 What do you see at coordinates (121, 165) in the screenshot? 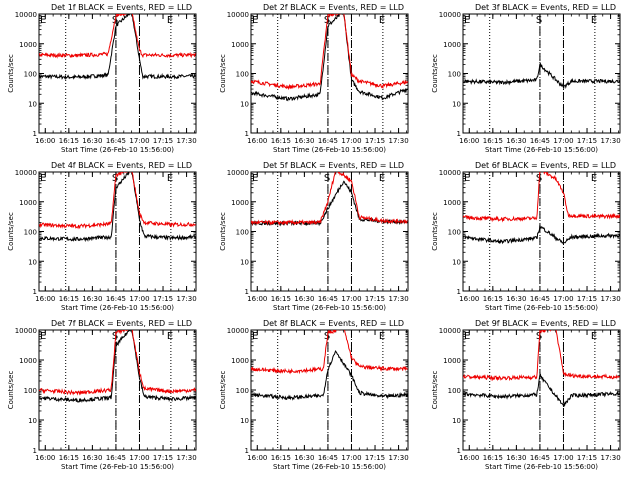
I see `chart-title: Det 4f BLACK = Events, RED = LLD` at bounding box center [121, 165].